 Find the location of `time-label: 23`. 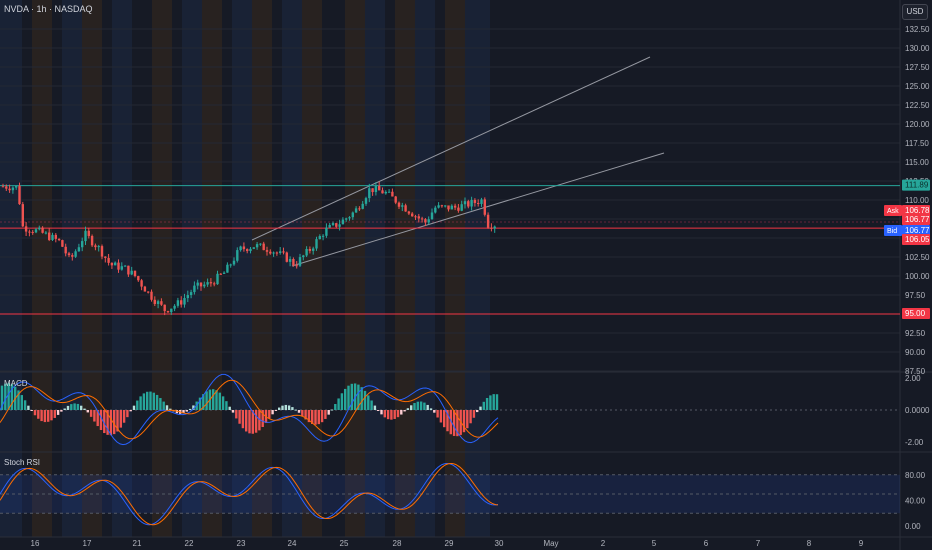

time-label: 23 is located at coordinates (241, 543).